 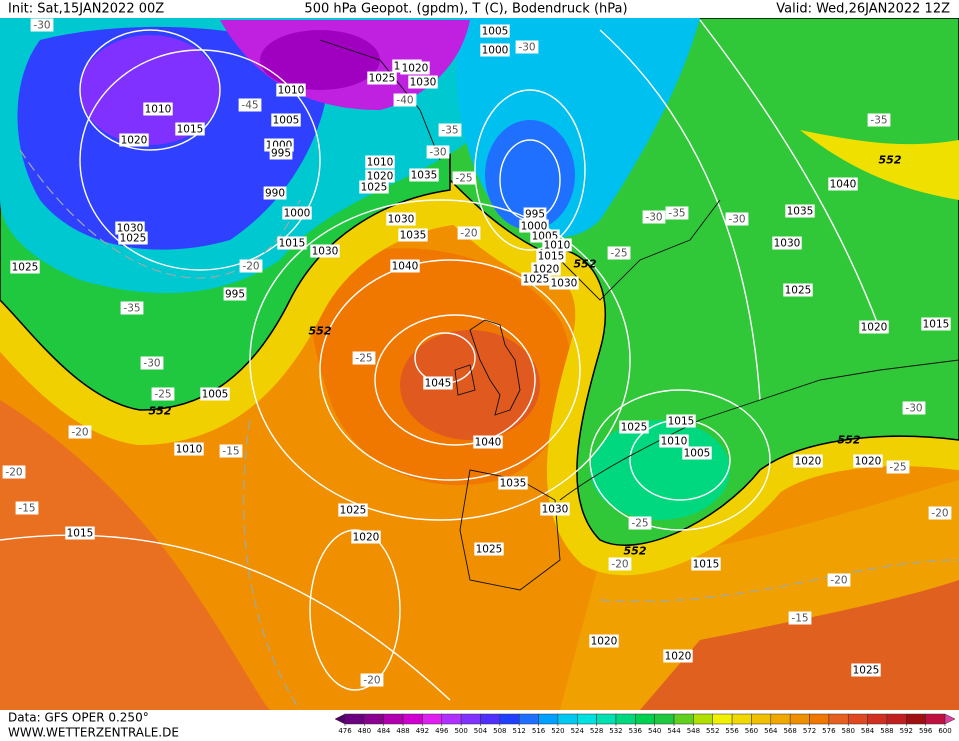 What do you see at coordinates (868, 731) in the screenshot?
I see `colorbar-tick-label: 584` at bounding box center [868, 731].